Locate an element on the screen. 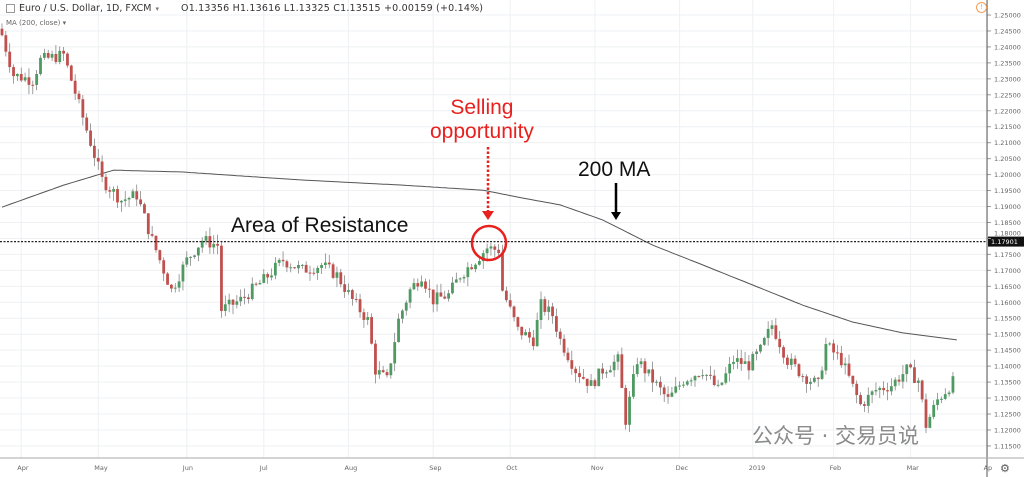 This screenshot has height=477, width=1024. x-tick-label: May is located at coordinates (101, 468).